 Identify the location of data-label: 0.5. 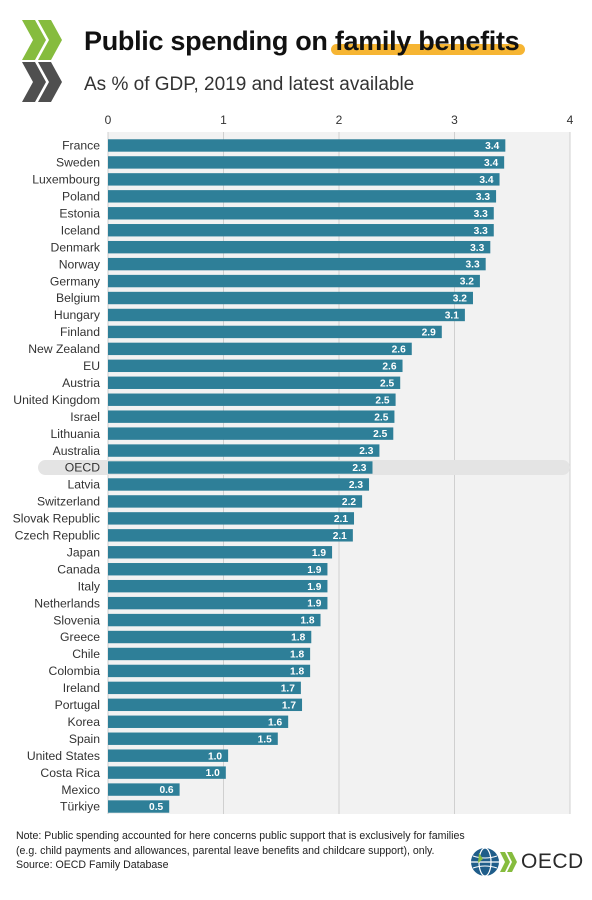
(156, 807).